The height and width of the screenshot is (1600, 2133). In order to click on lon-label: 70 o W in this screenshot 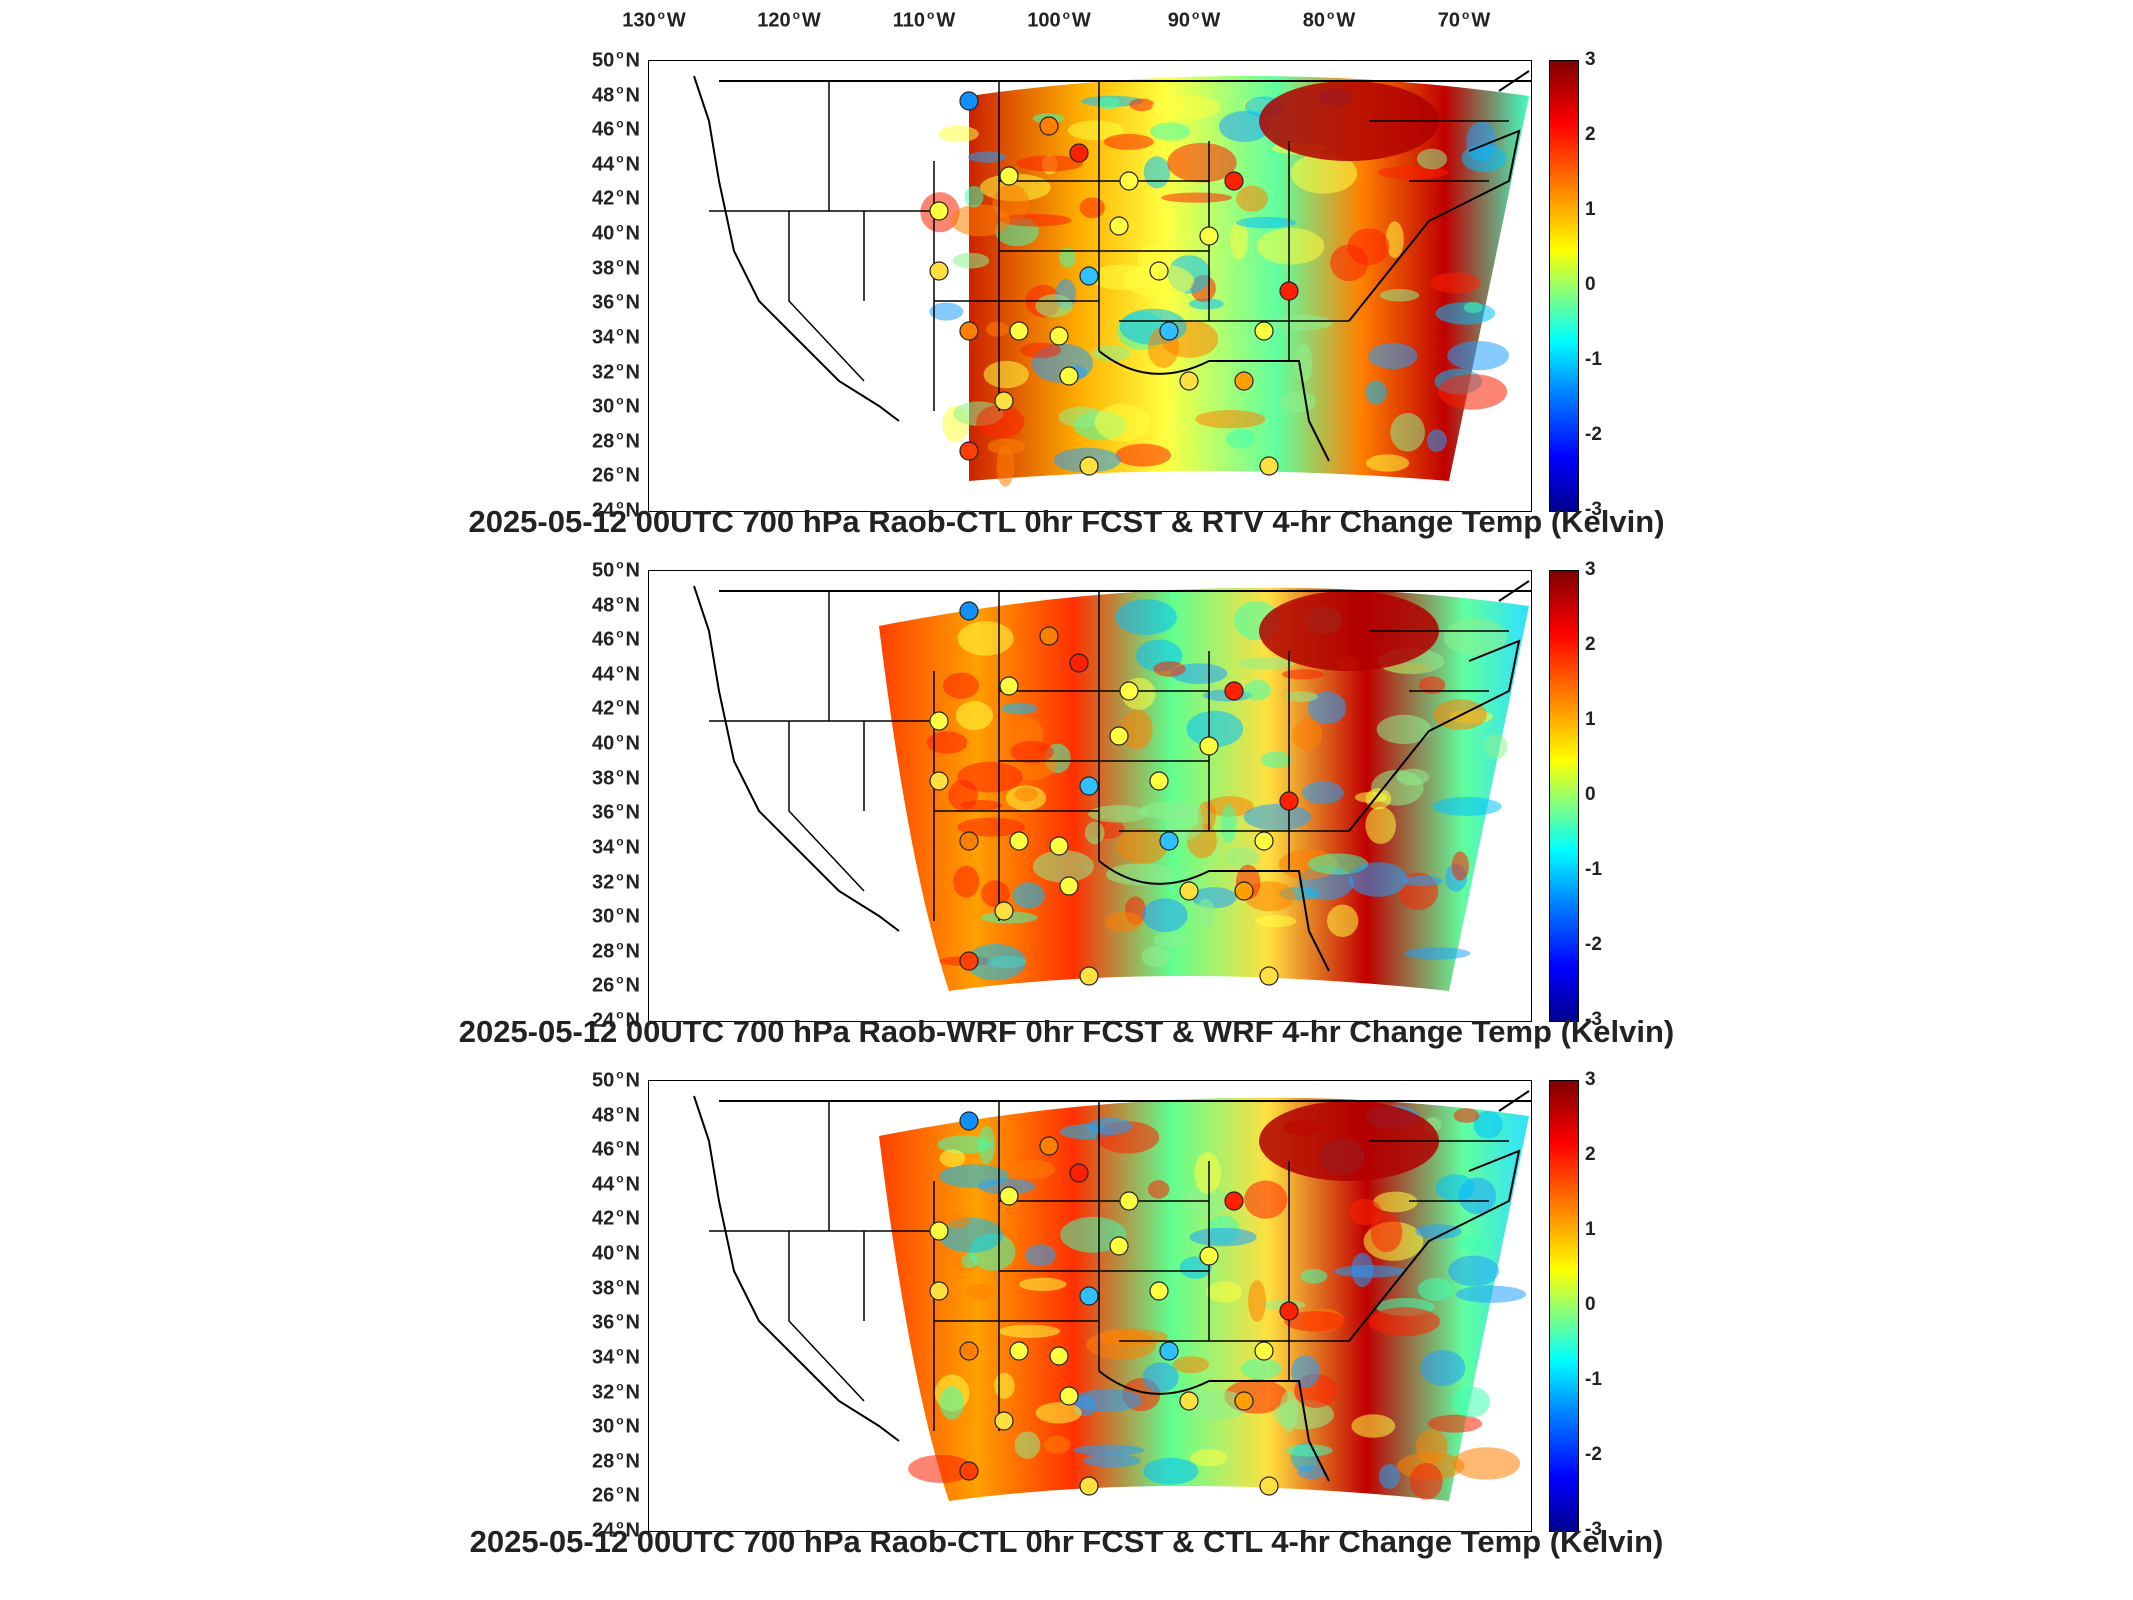, I will do `click(1464, 20)`.